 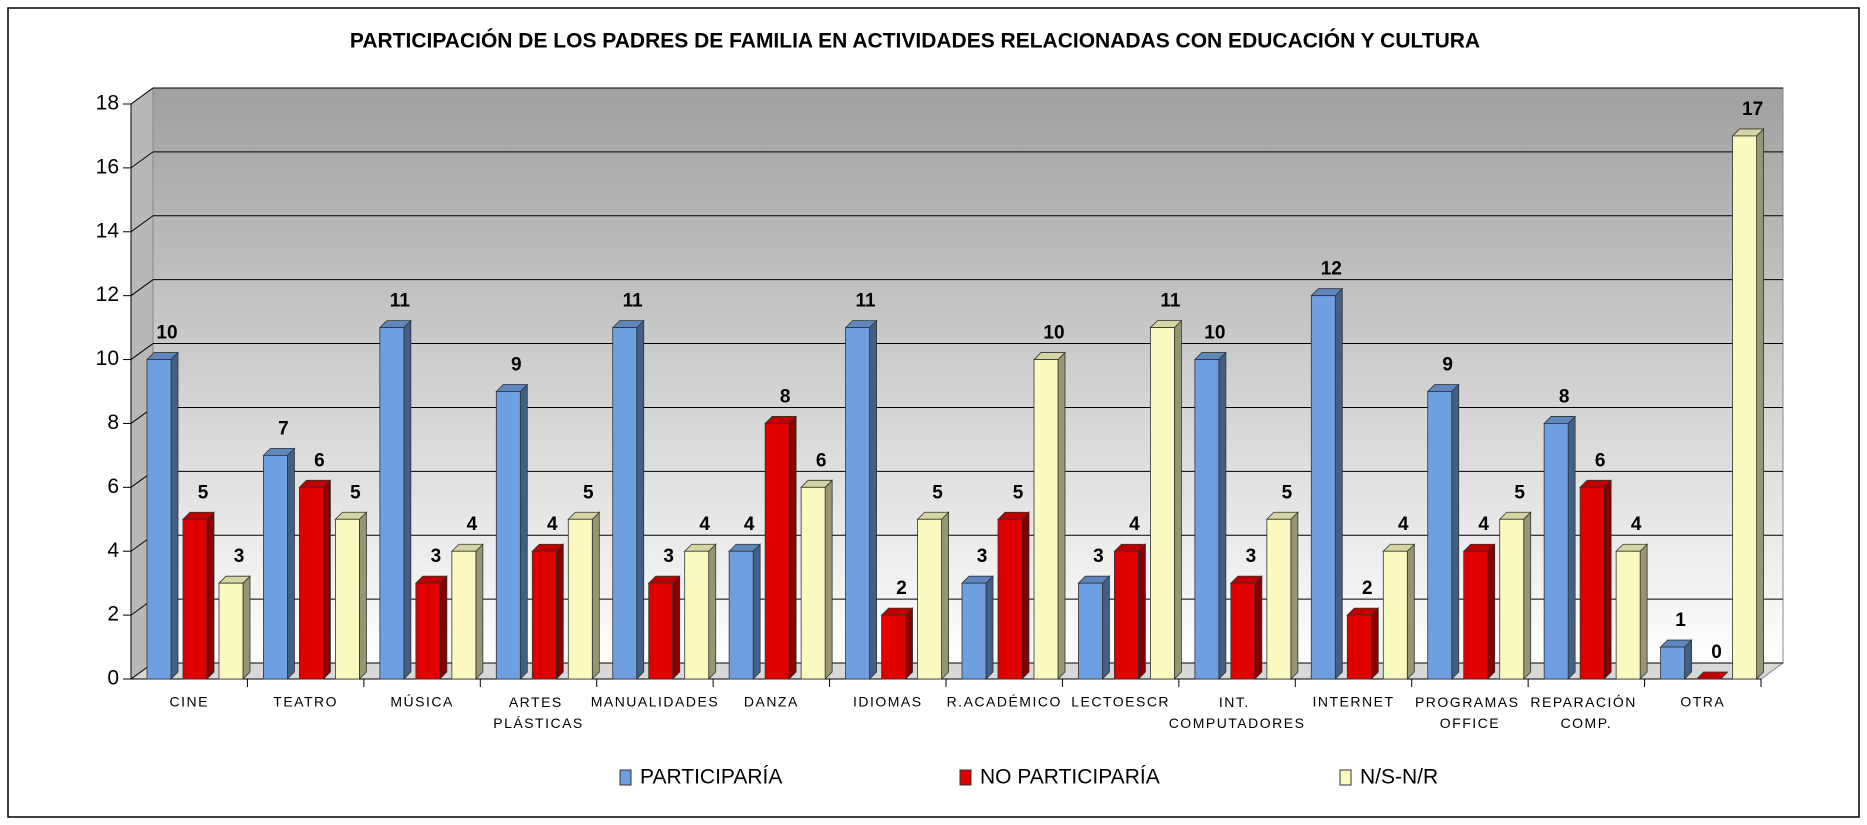 What do you see at coordinates (107, 294) in the screenshot?
I see `y-tick-label: 12` at bounding box center [107, 294].